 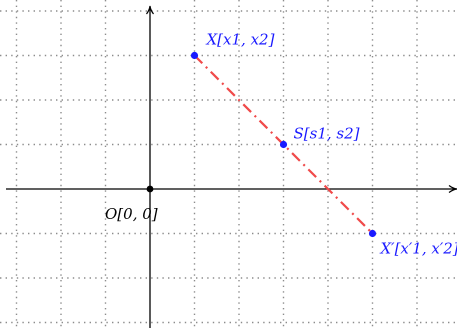 What do you see at coordinates (327, 134) in the screenshot?
I see `point-label-s: S[s1, s2]` at bounding box center [327, 134].